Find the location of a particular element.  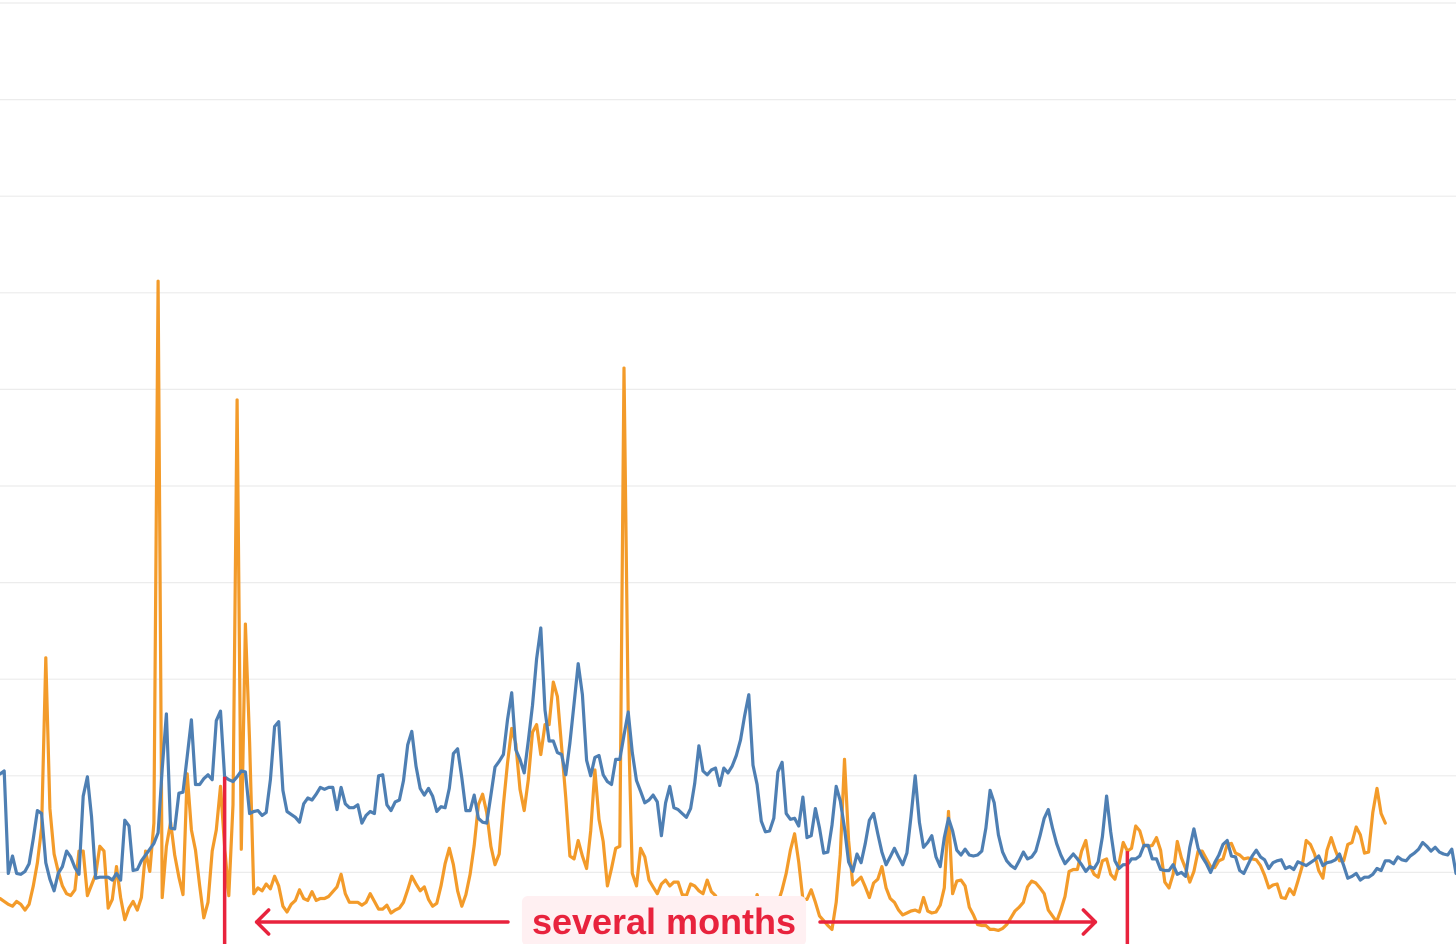

period-annotation: several months is located at coordinates (676, 860).